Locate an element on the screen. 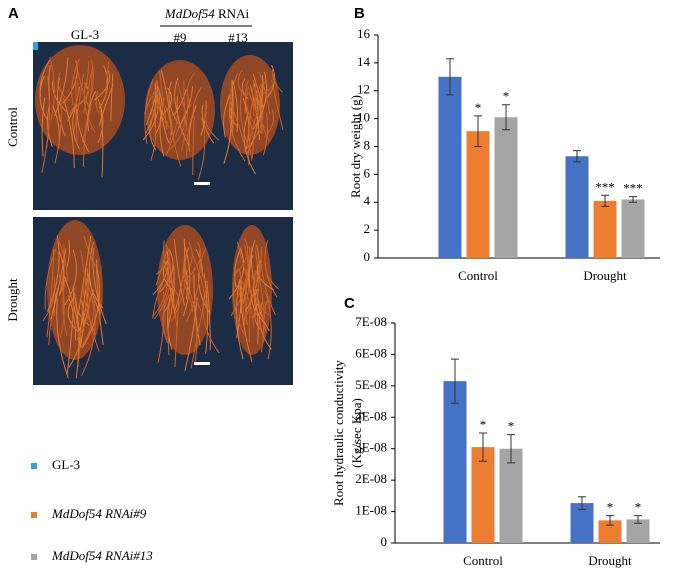 The width and height of the screenshot is (675, 571). legend-label: GL-3 is located at coordinates (66, 464).